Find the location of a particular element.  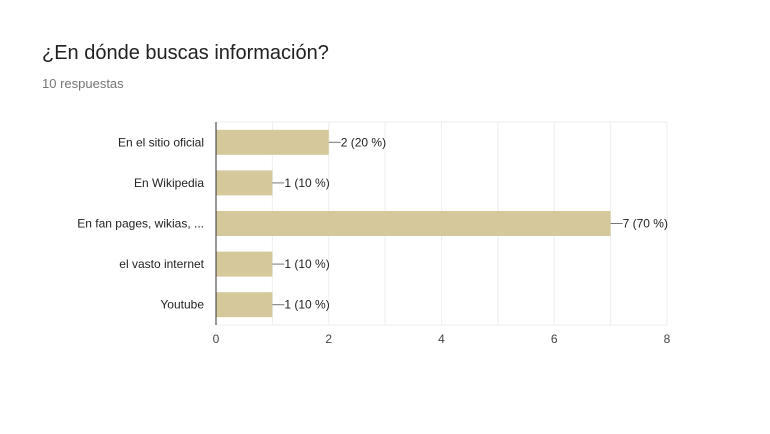

x-tick-label: 6 is located at coordinates (554, 339).